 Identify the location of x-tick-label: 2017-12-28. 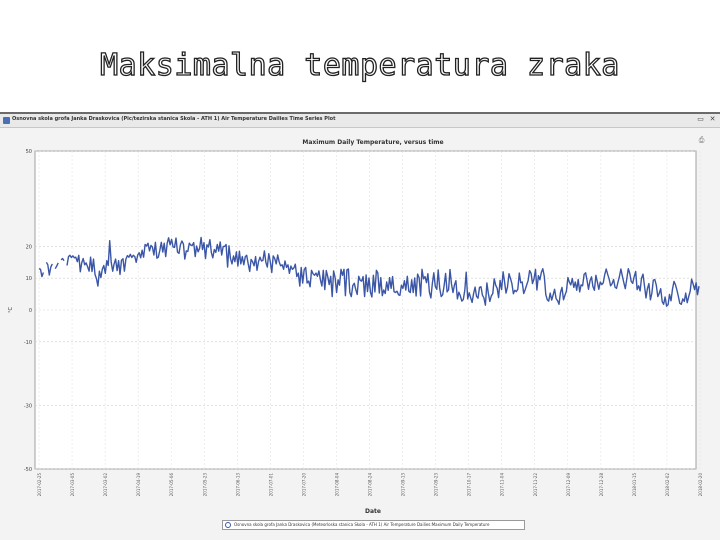
(601, 485).